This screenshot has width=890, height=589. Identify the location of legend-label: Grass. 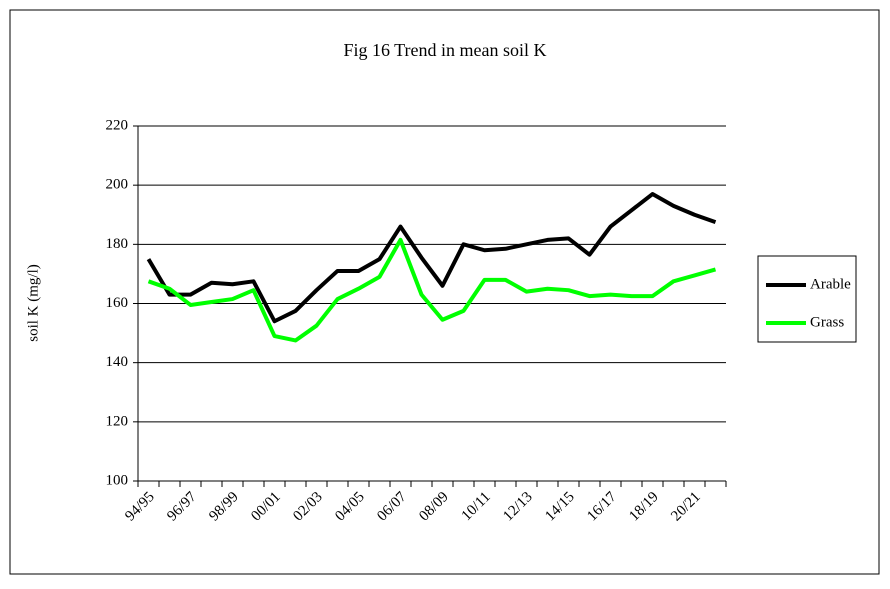
(827, 322).